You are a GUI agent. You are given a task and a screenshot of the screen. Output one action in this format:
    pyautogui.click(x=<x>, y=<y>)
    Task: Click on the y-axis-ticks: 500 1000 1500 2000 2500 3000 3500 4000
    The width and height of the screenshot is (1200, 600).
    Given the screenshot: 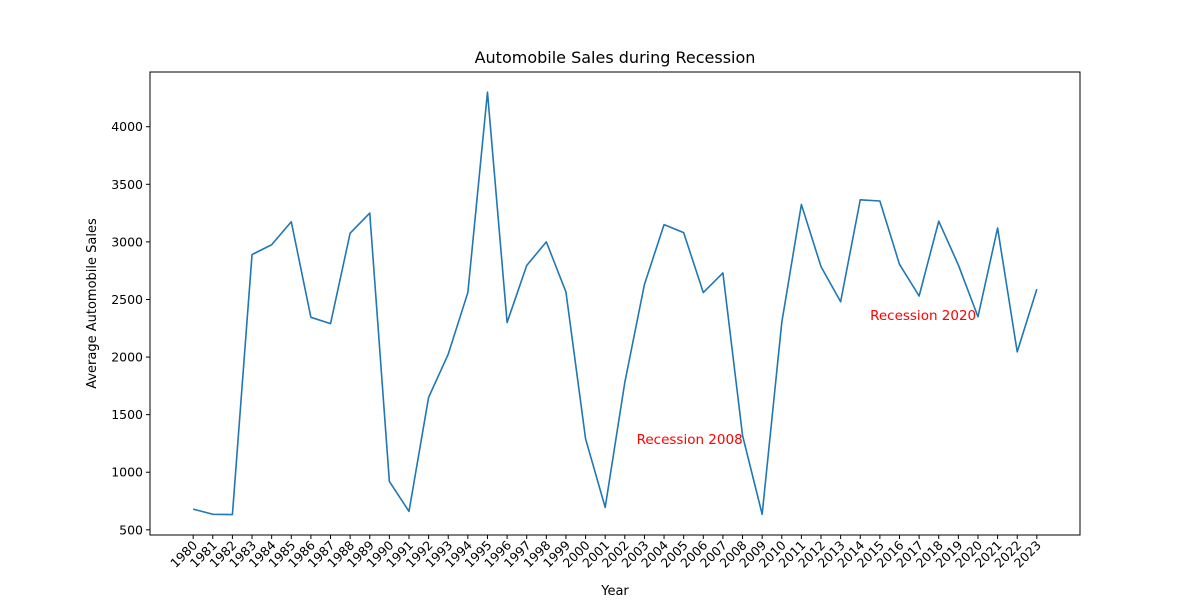 What is the action you would take?
    pyautogui.click(x=130, y=328)
    